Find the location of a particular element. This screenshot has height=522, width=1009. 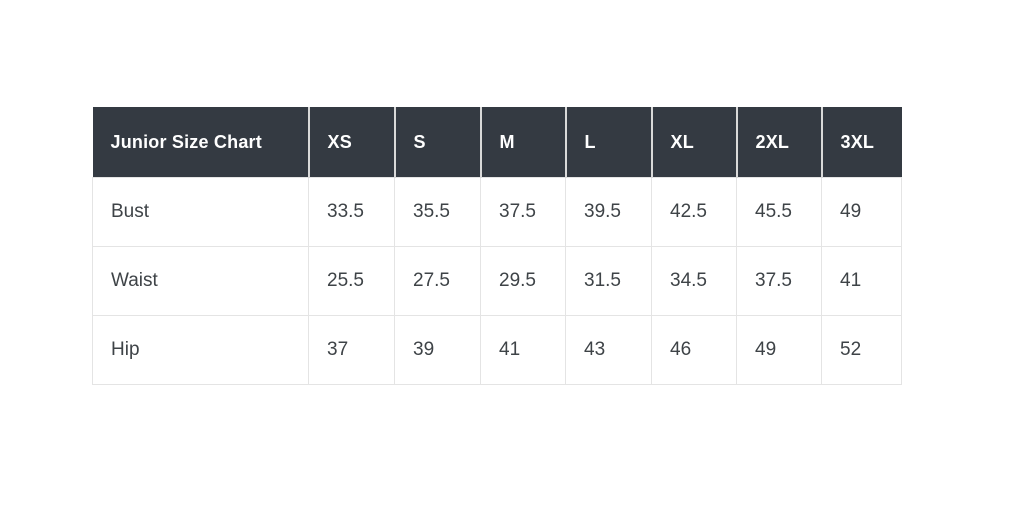

table-title-cell: Junior Size Chart is located at coordinates (201, 142).